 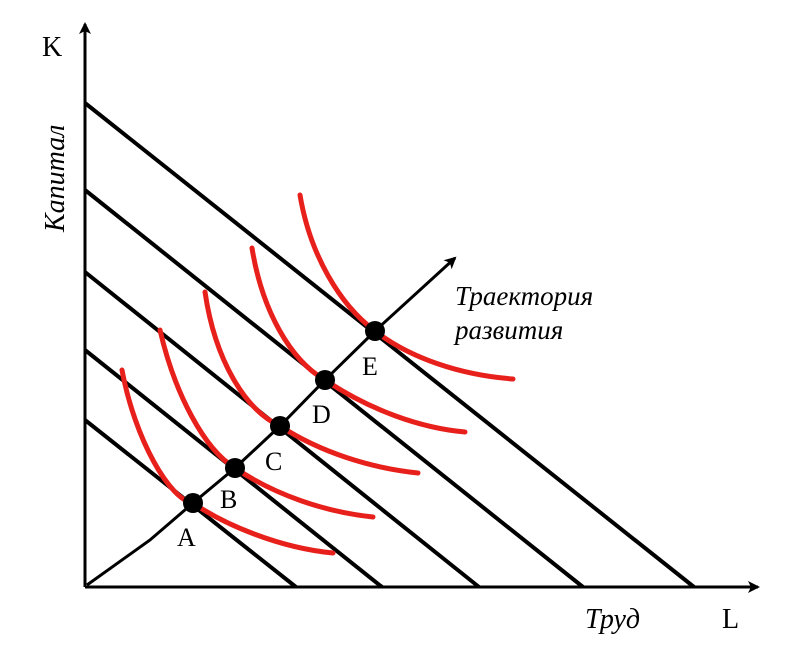 I want to click on point-c, so click(x=280, y=426).